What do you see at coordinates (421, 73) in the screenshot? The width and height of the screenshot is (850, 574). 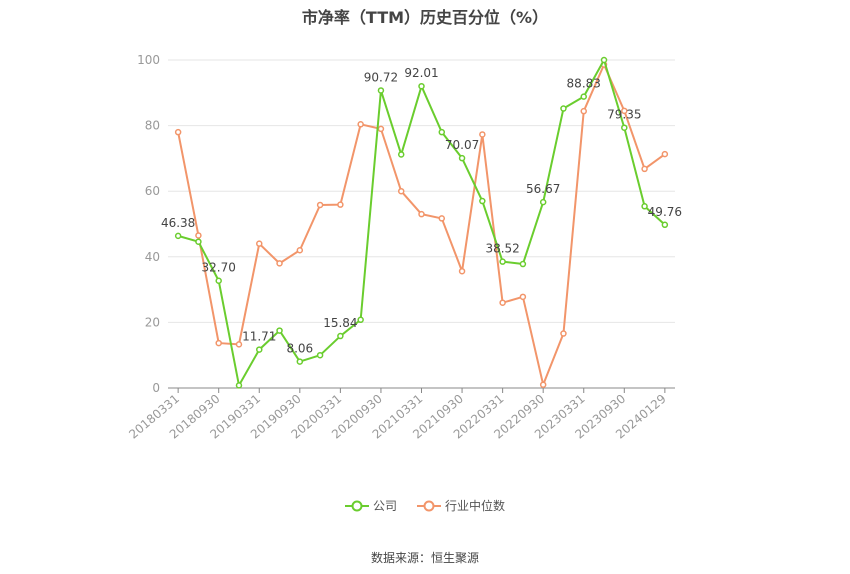 I see `data-label: 92.01` at bounding box center [421, 73].